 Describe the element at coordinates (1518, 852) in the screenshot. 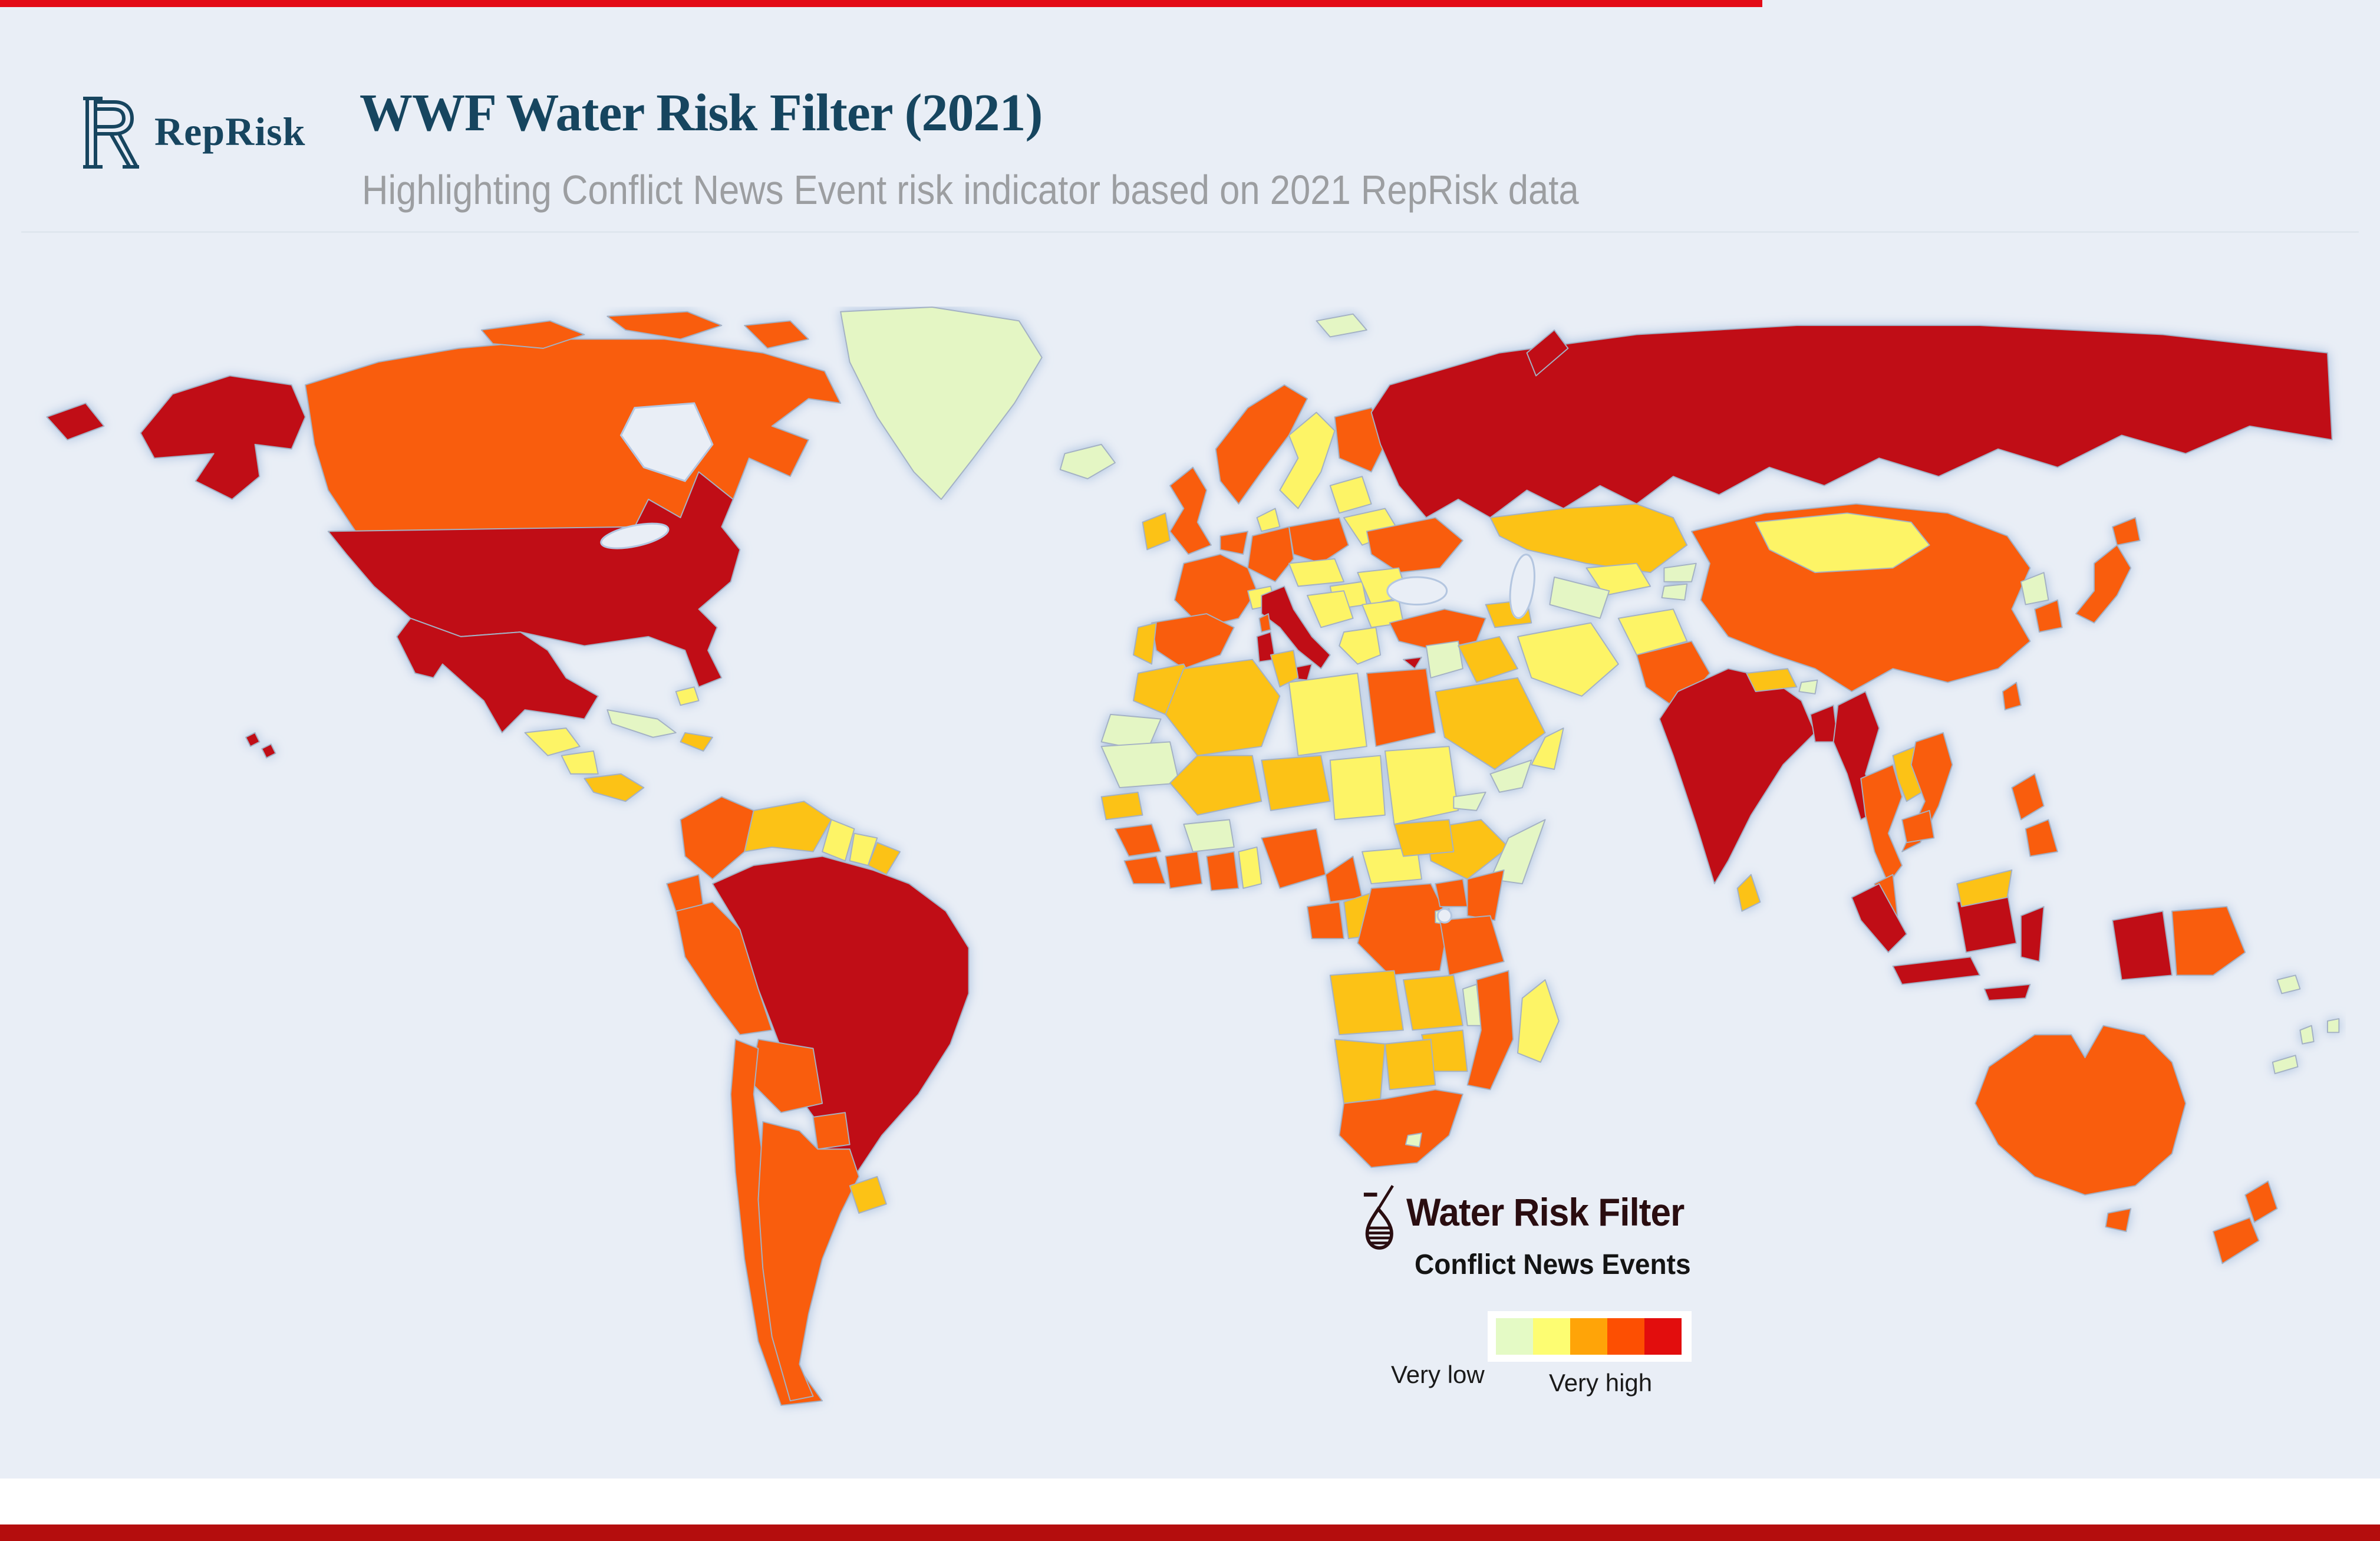

I see `country-somalia` at that location.